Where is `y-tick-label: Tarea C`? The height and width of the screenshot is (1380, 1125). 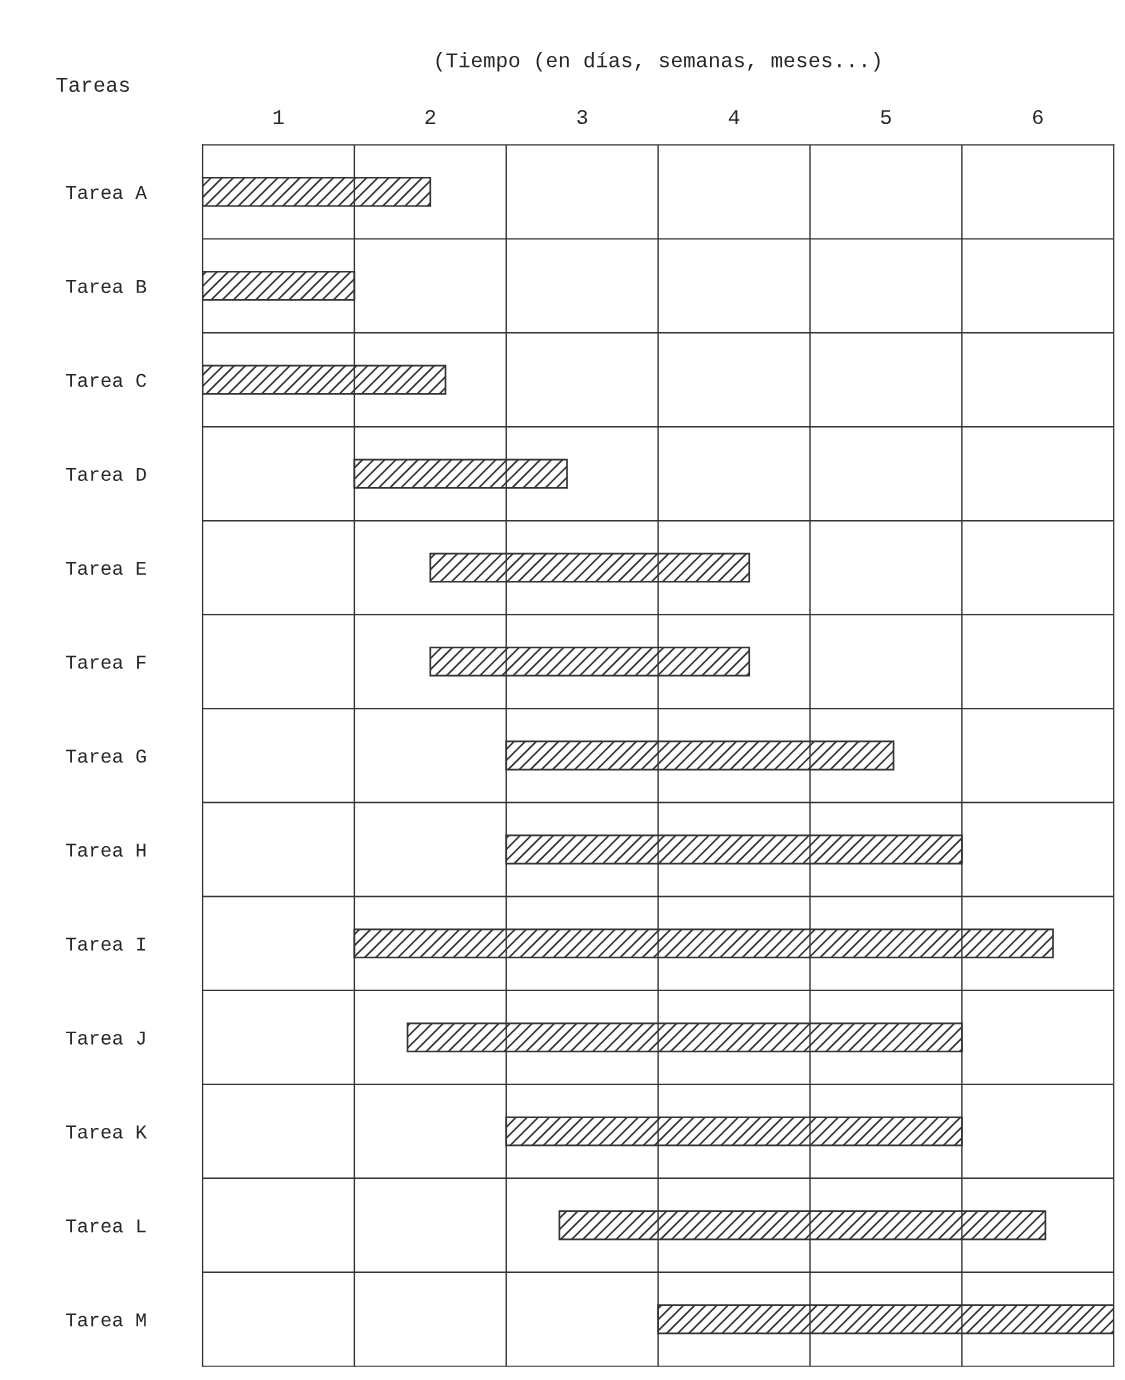 y-tick-label: Tarea C is located at coordinates (106, 380).